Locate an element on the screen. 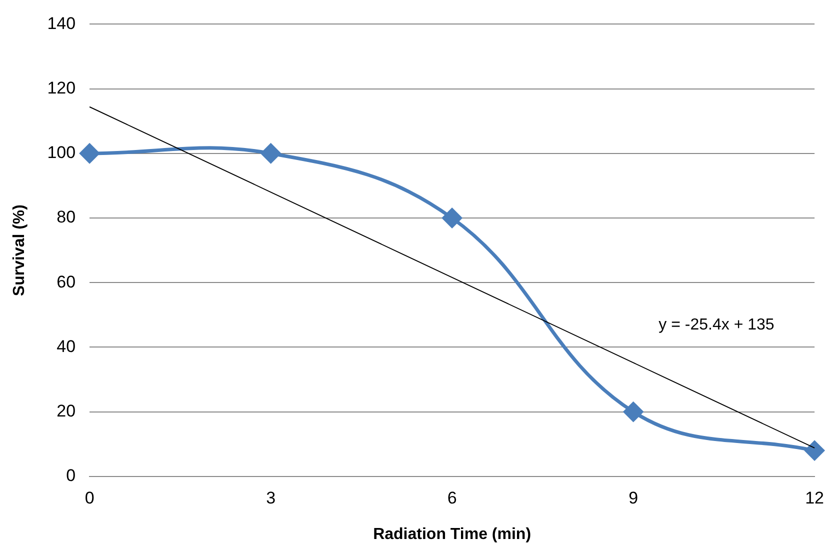 Image resolution: width=836 pixels, height=550 pixels. y-axis-title: Survival (%) is located at coordinates (19, 250).